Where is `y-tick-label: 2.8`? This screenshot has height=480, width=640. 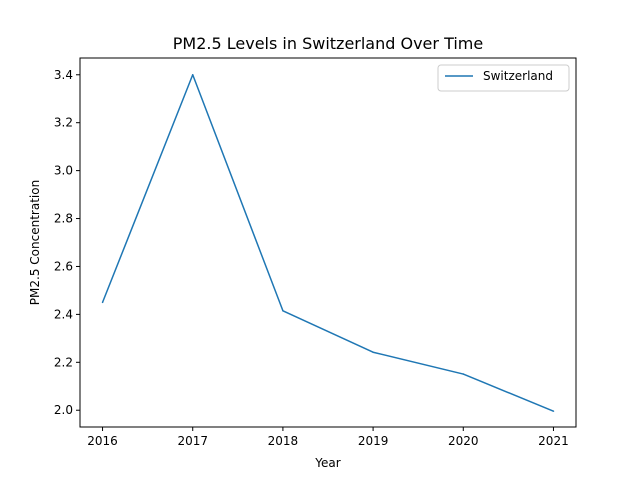
y-tick-label: 2.8 is located at coordinates (63, 219).